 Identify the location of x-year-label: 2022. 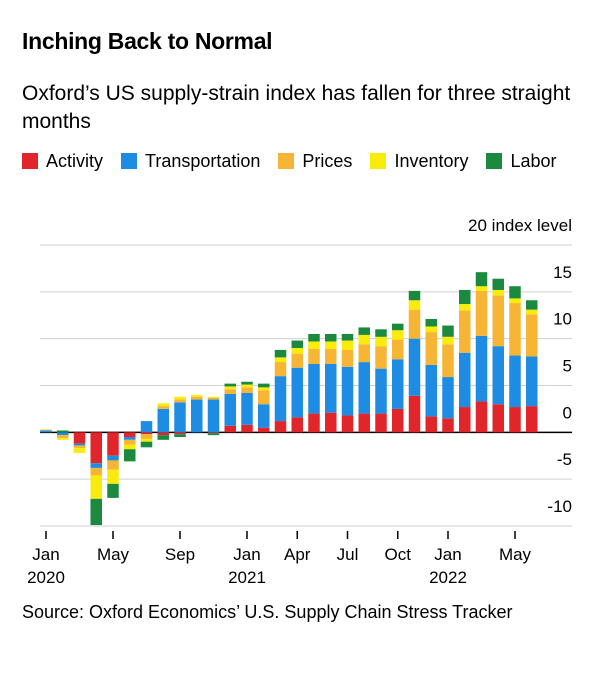
(448, 577).